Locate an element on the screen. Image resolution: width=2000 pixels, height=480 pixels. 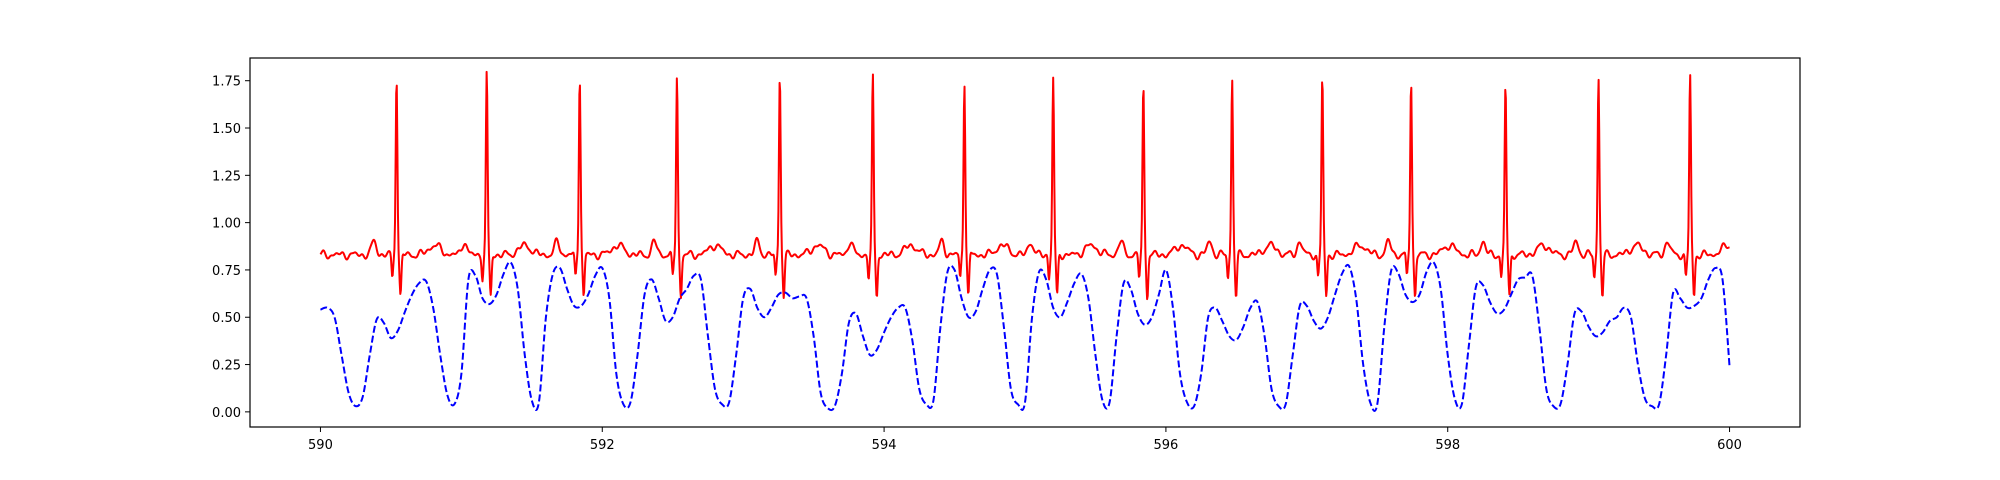
y-tick-label: 0.00 is located at coordinates (226, 413).